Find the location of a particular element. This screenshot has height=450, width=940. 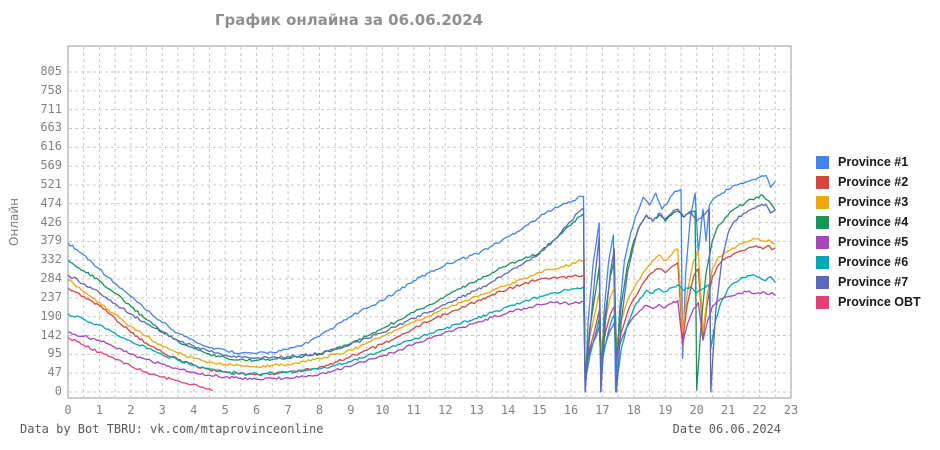

y-tick-label: 758 is located at coordinates (51, 89).